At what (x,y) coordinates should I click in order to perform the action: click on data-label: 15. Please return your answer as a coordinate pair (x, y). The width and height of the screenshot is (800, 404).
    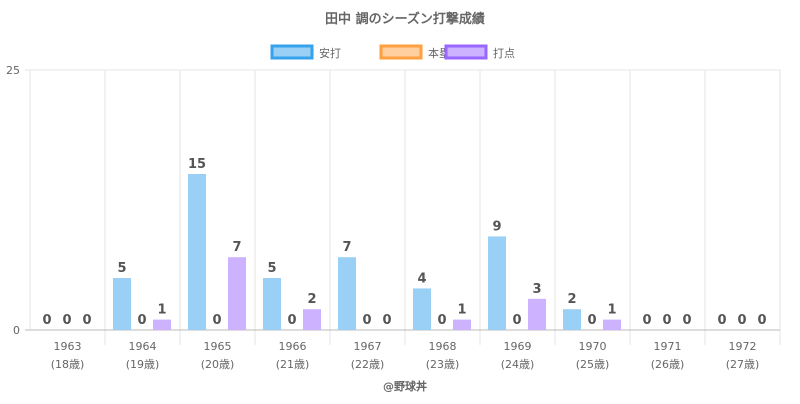
    Looking at the image, I should click on (197, 164).